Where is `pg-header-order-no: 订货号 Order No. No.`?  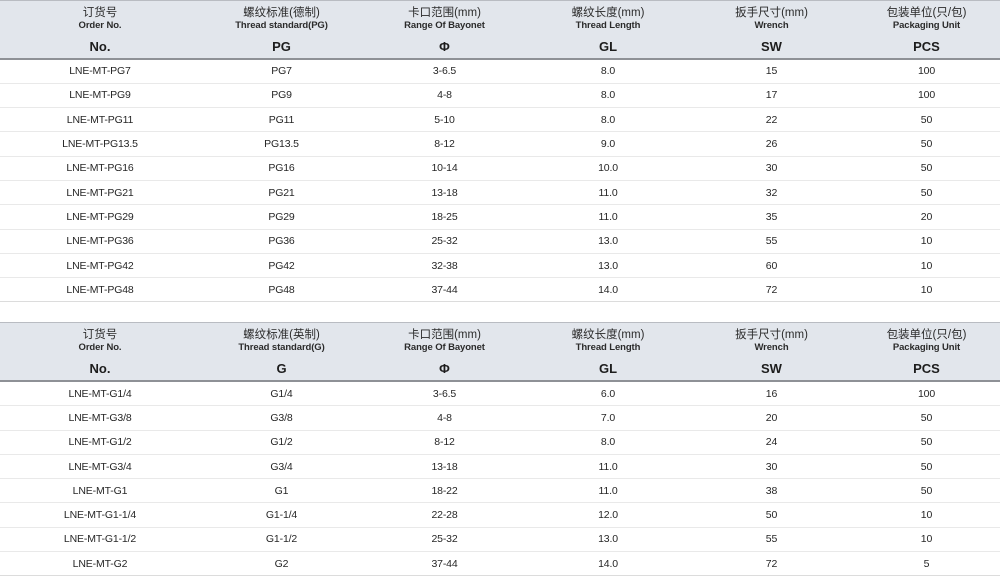
pg-header-order-no: 订货号 Order No. No. is located at coordinates (100, 30).